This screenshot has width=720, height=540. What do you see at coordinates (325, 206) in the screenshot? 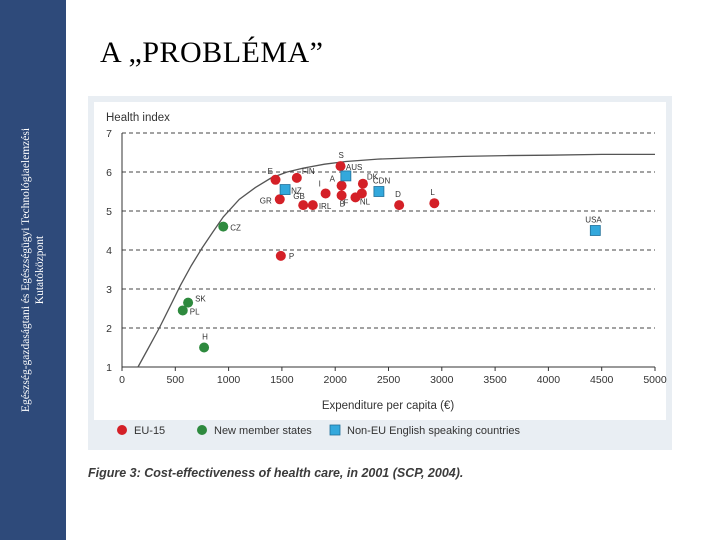
I see `point-label-irl: IRL` at bounding box center [325, 206].